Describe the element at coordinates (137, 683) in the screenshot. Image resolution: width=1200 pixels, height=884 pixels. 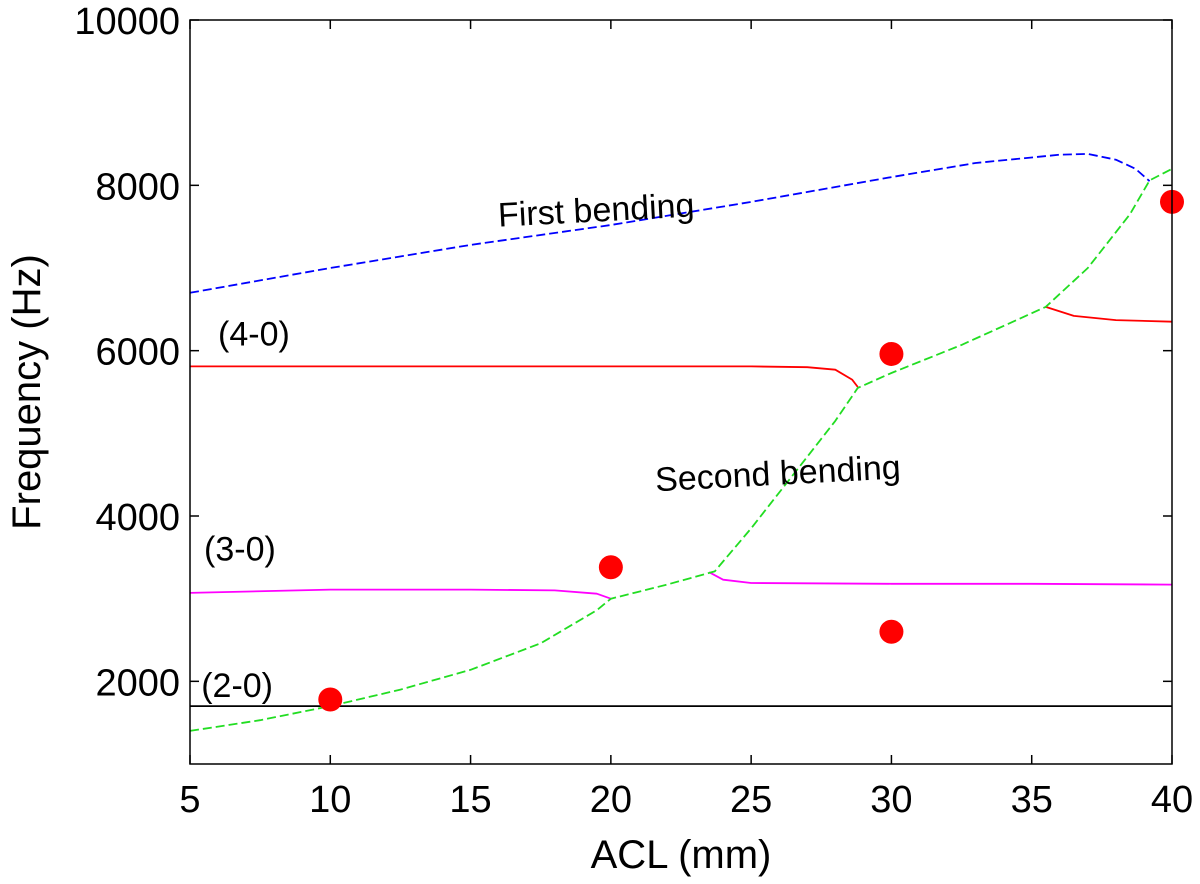
I see `y-tick-label: 2000` at that location.